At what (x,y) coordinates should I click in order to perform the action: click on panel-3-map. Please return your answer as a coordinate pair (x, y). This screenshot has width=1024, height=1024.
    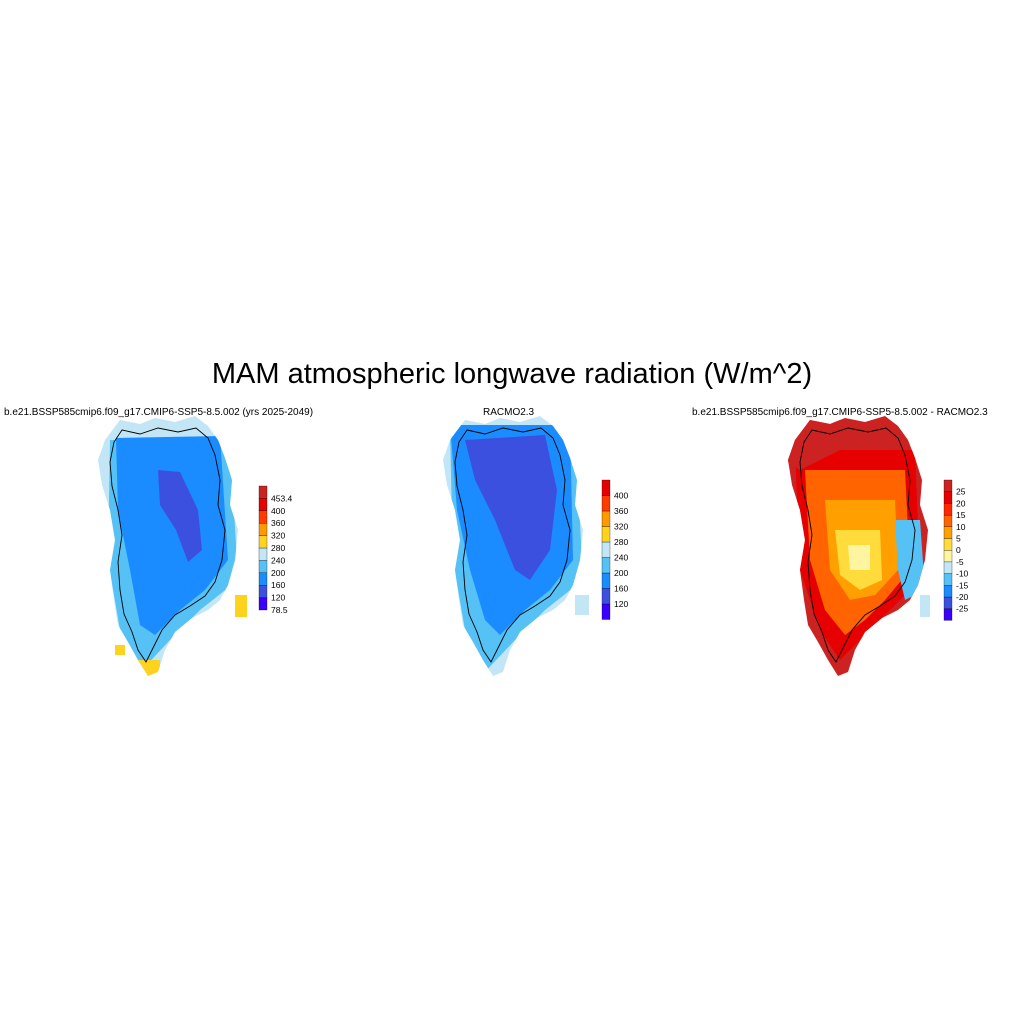
    Looking at the image, I should click on (859, 546).